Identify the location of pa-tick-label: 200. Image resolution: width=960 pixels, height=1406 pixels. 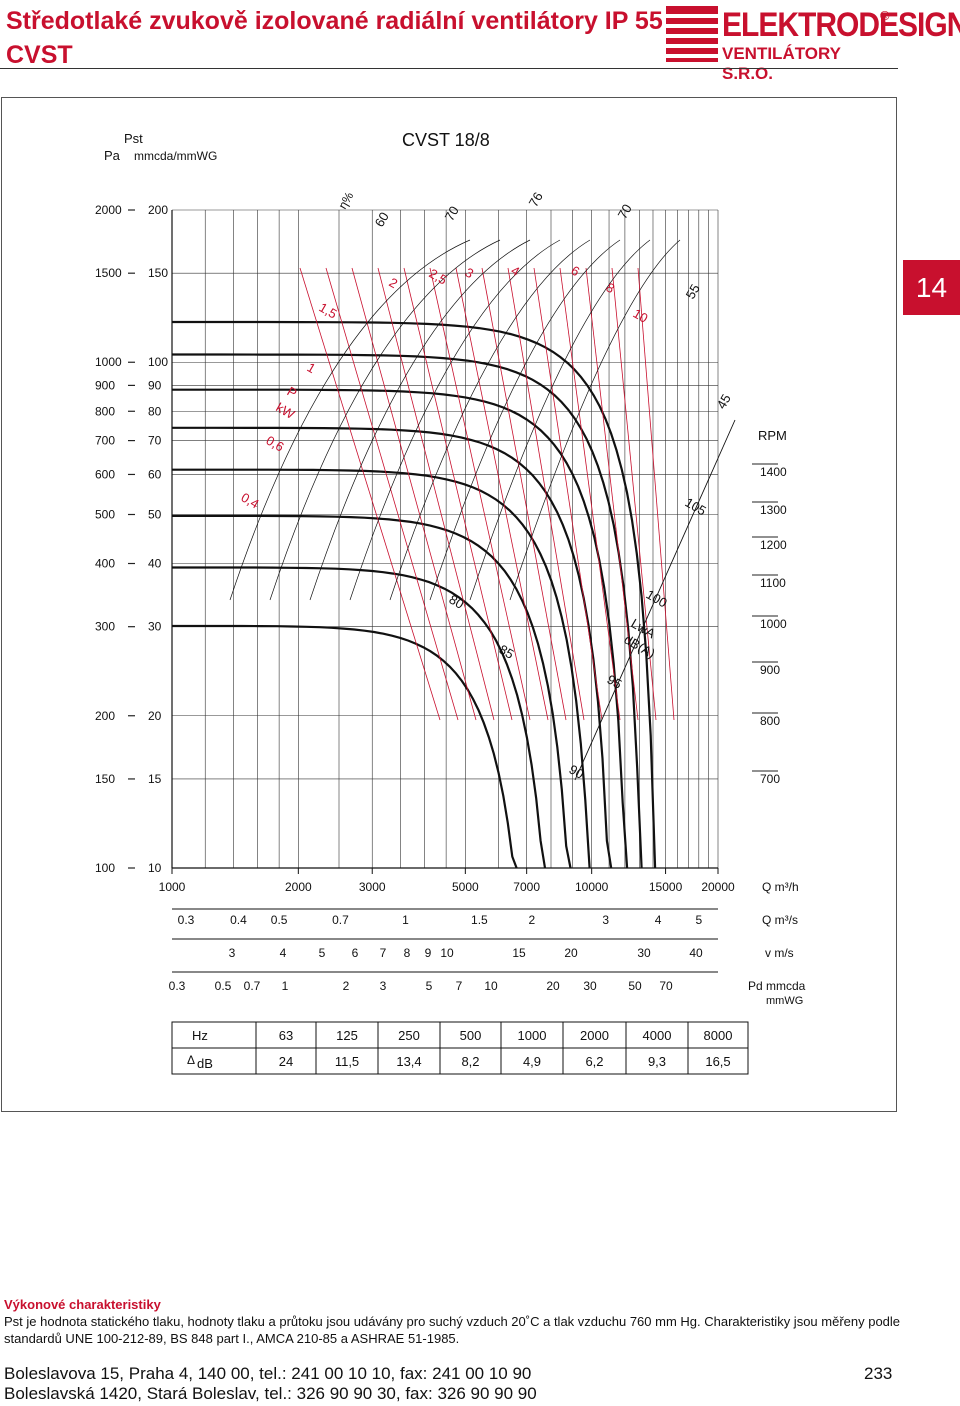
(105, 716).